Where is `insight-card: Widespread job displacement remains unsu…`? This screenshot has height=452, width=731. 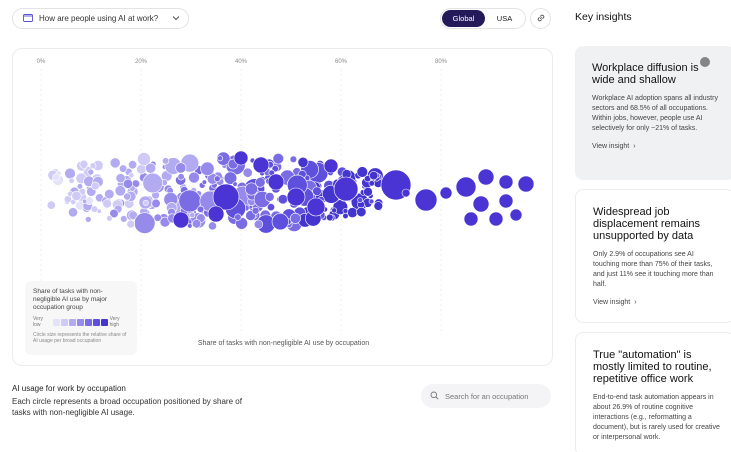
insight-card: Widespread job displacement remains unsu… is located at coordinates (653, 256).